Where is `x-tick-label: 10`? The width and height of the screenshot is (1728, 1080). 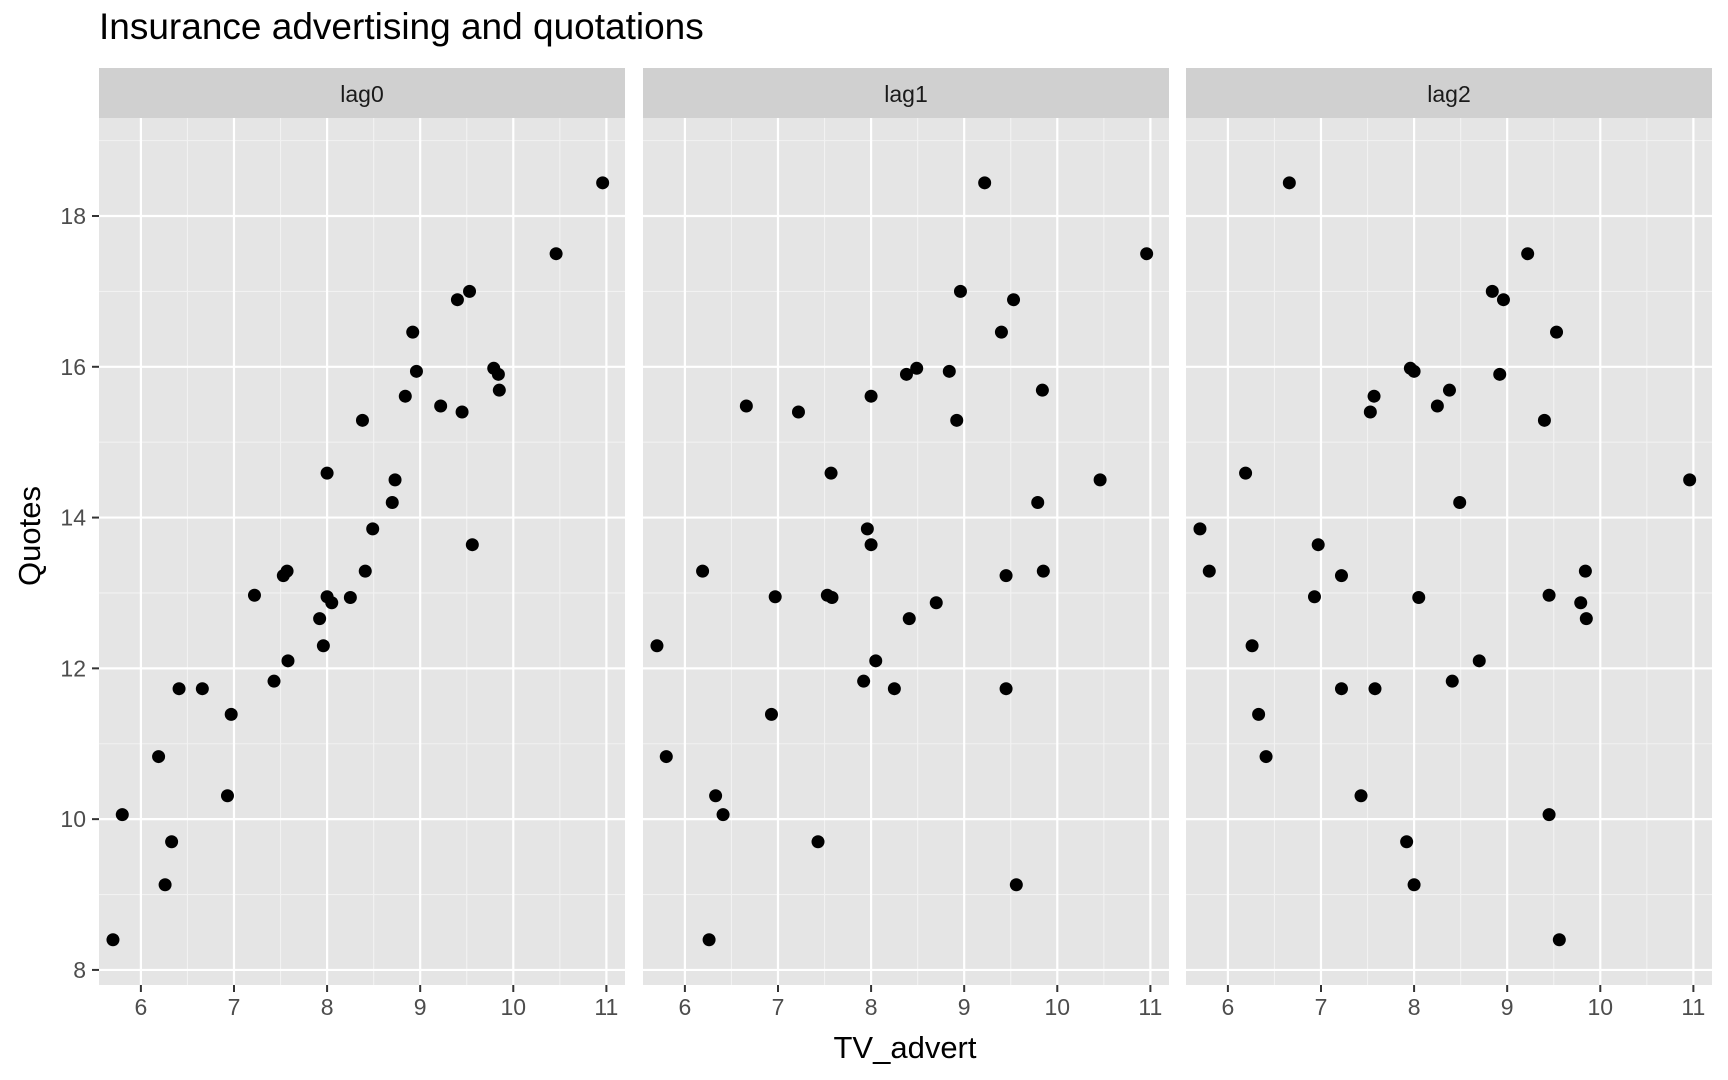
x-tick-label: 10 is located at coordinates (1600, 1007).